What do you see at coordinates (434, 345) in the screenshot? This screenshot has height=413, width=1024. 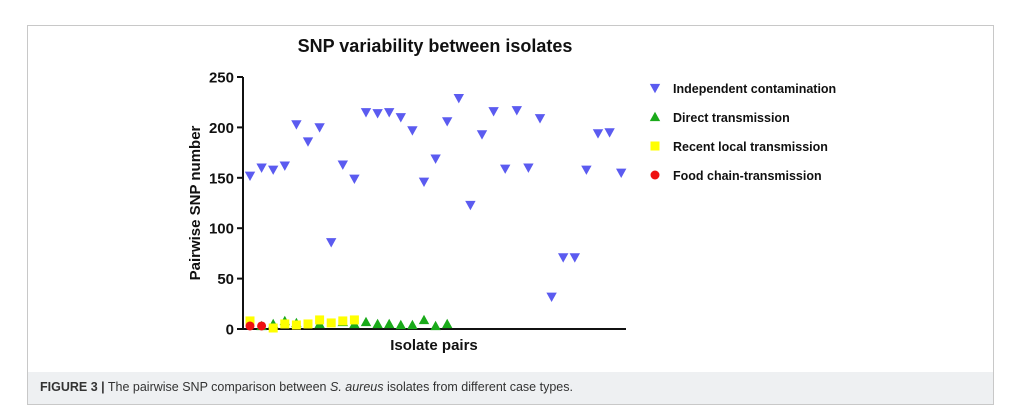 I see `x-axis-label: Isolate pairs` at bounding box center [434, 345].